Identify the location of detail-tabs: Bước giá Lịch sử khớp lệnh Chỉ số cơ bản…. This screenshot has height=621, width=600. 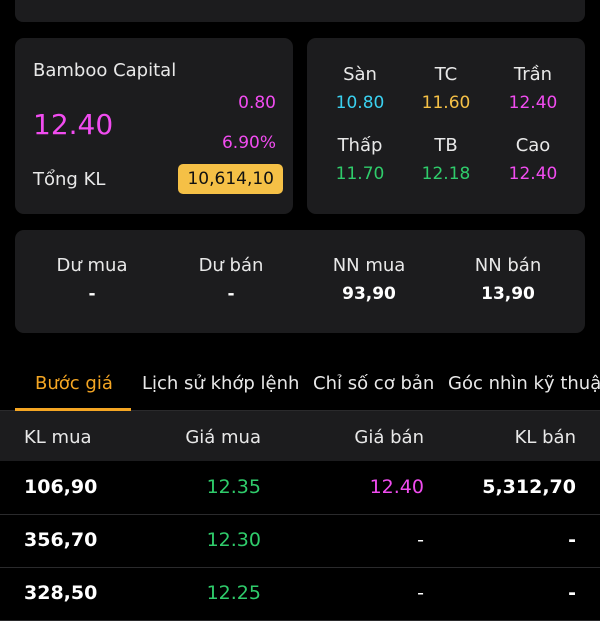
(300, 389).